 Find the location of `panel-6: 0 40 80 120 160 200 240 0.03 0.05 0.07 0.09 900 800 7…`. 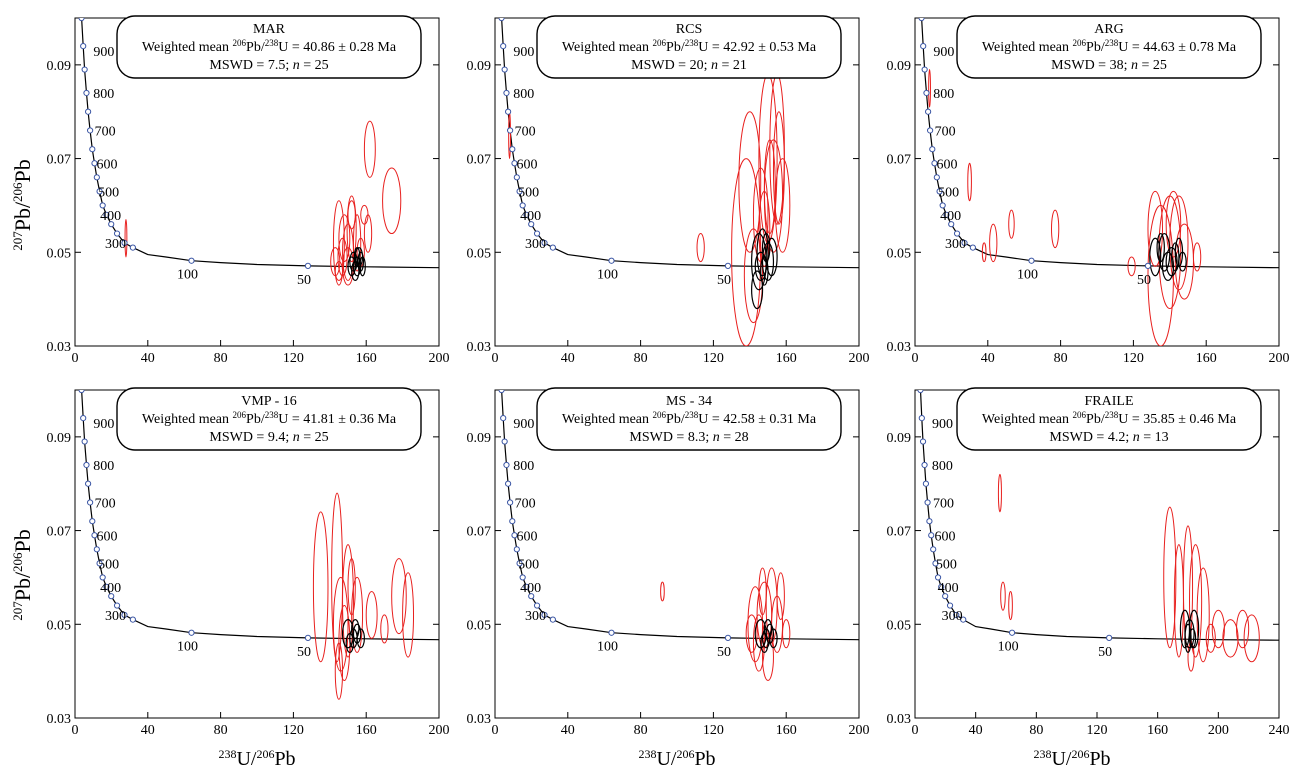

panel-6: 0 40 80 120 160 200 240 0.03 0.05 0.07 0.09 900 800 7… is located at coordinates (1088, 562).